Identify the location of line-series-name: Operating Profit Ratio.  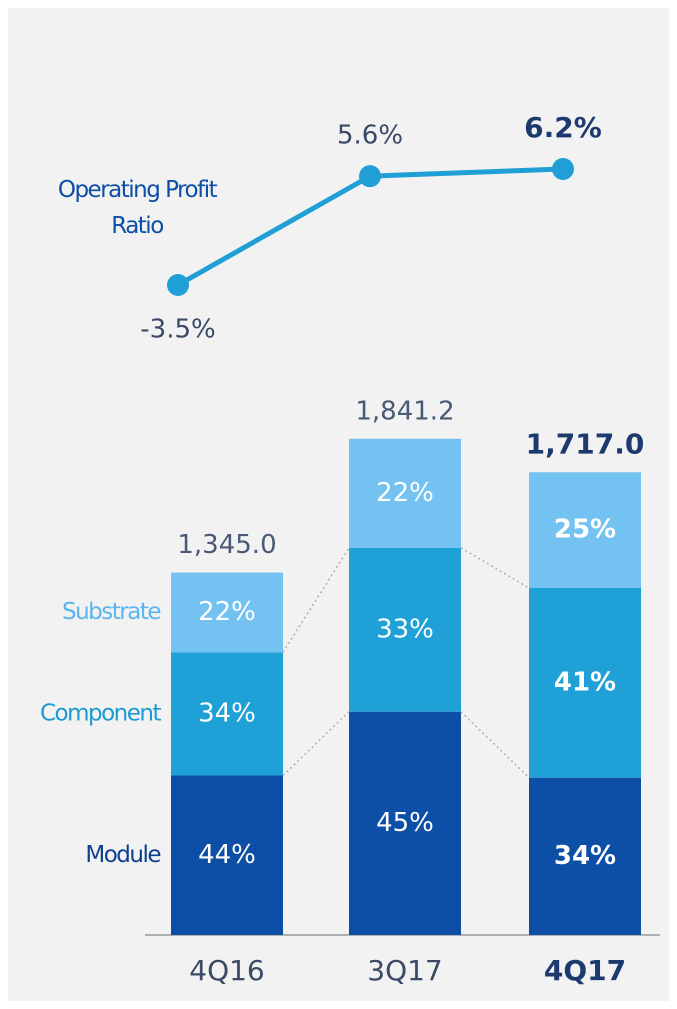
(137, 208).